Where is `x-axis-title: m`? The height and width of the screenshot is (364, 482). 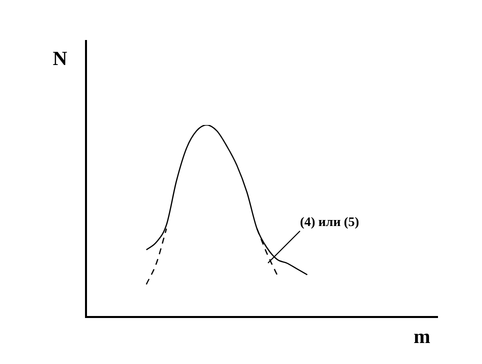
x-axis-title: m is located at coordinates (422, 337).